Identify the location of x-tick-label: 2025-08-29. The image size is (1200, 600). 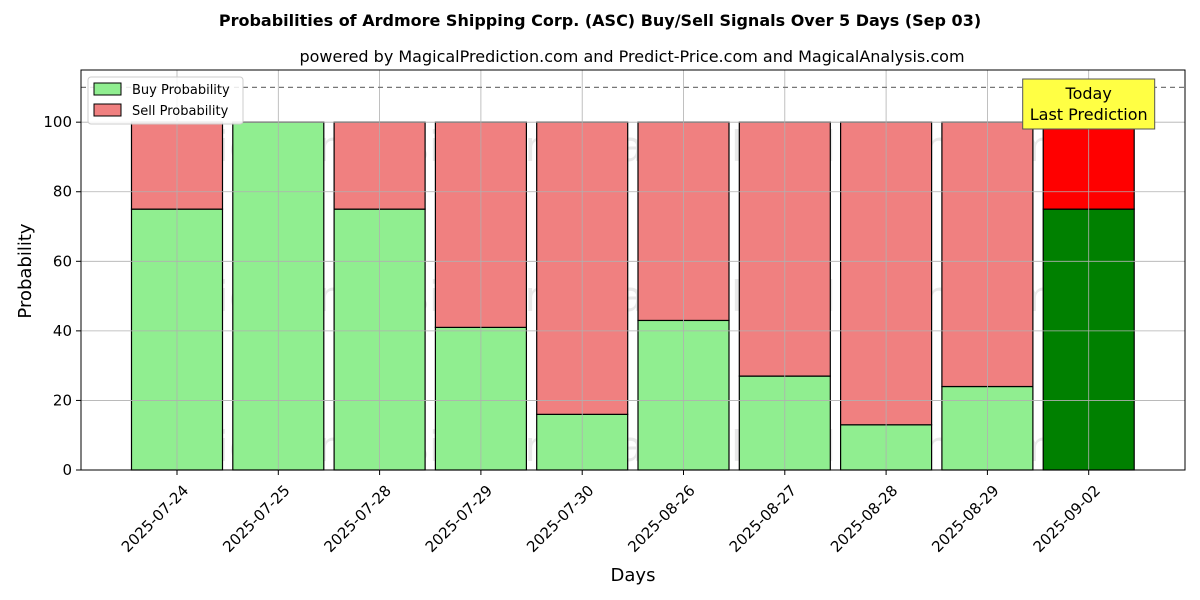
(965, 519).